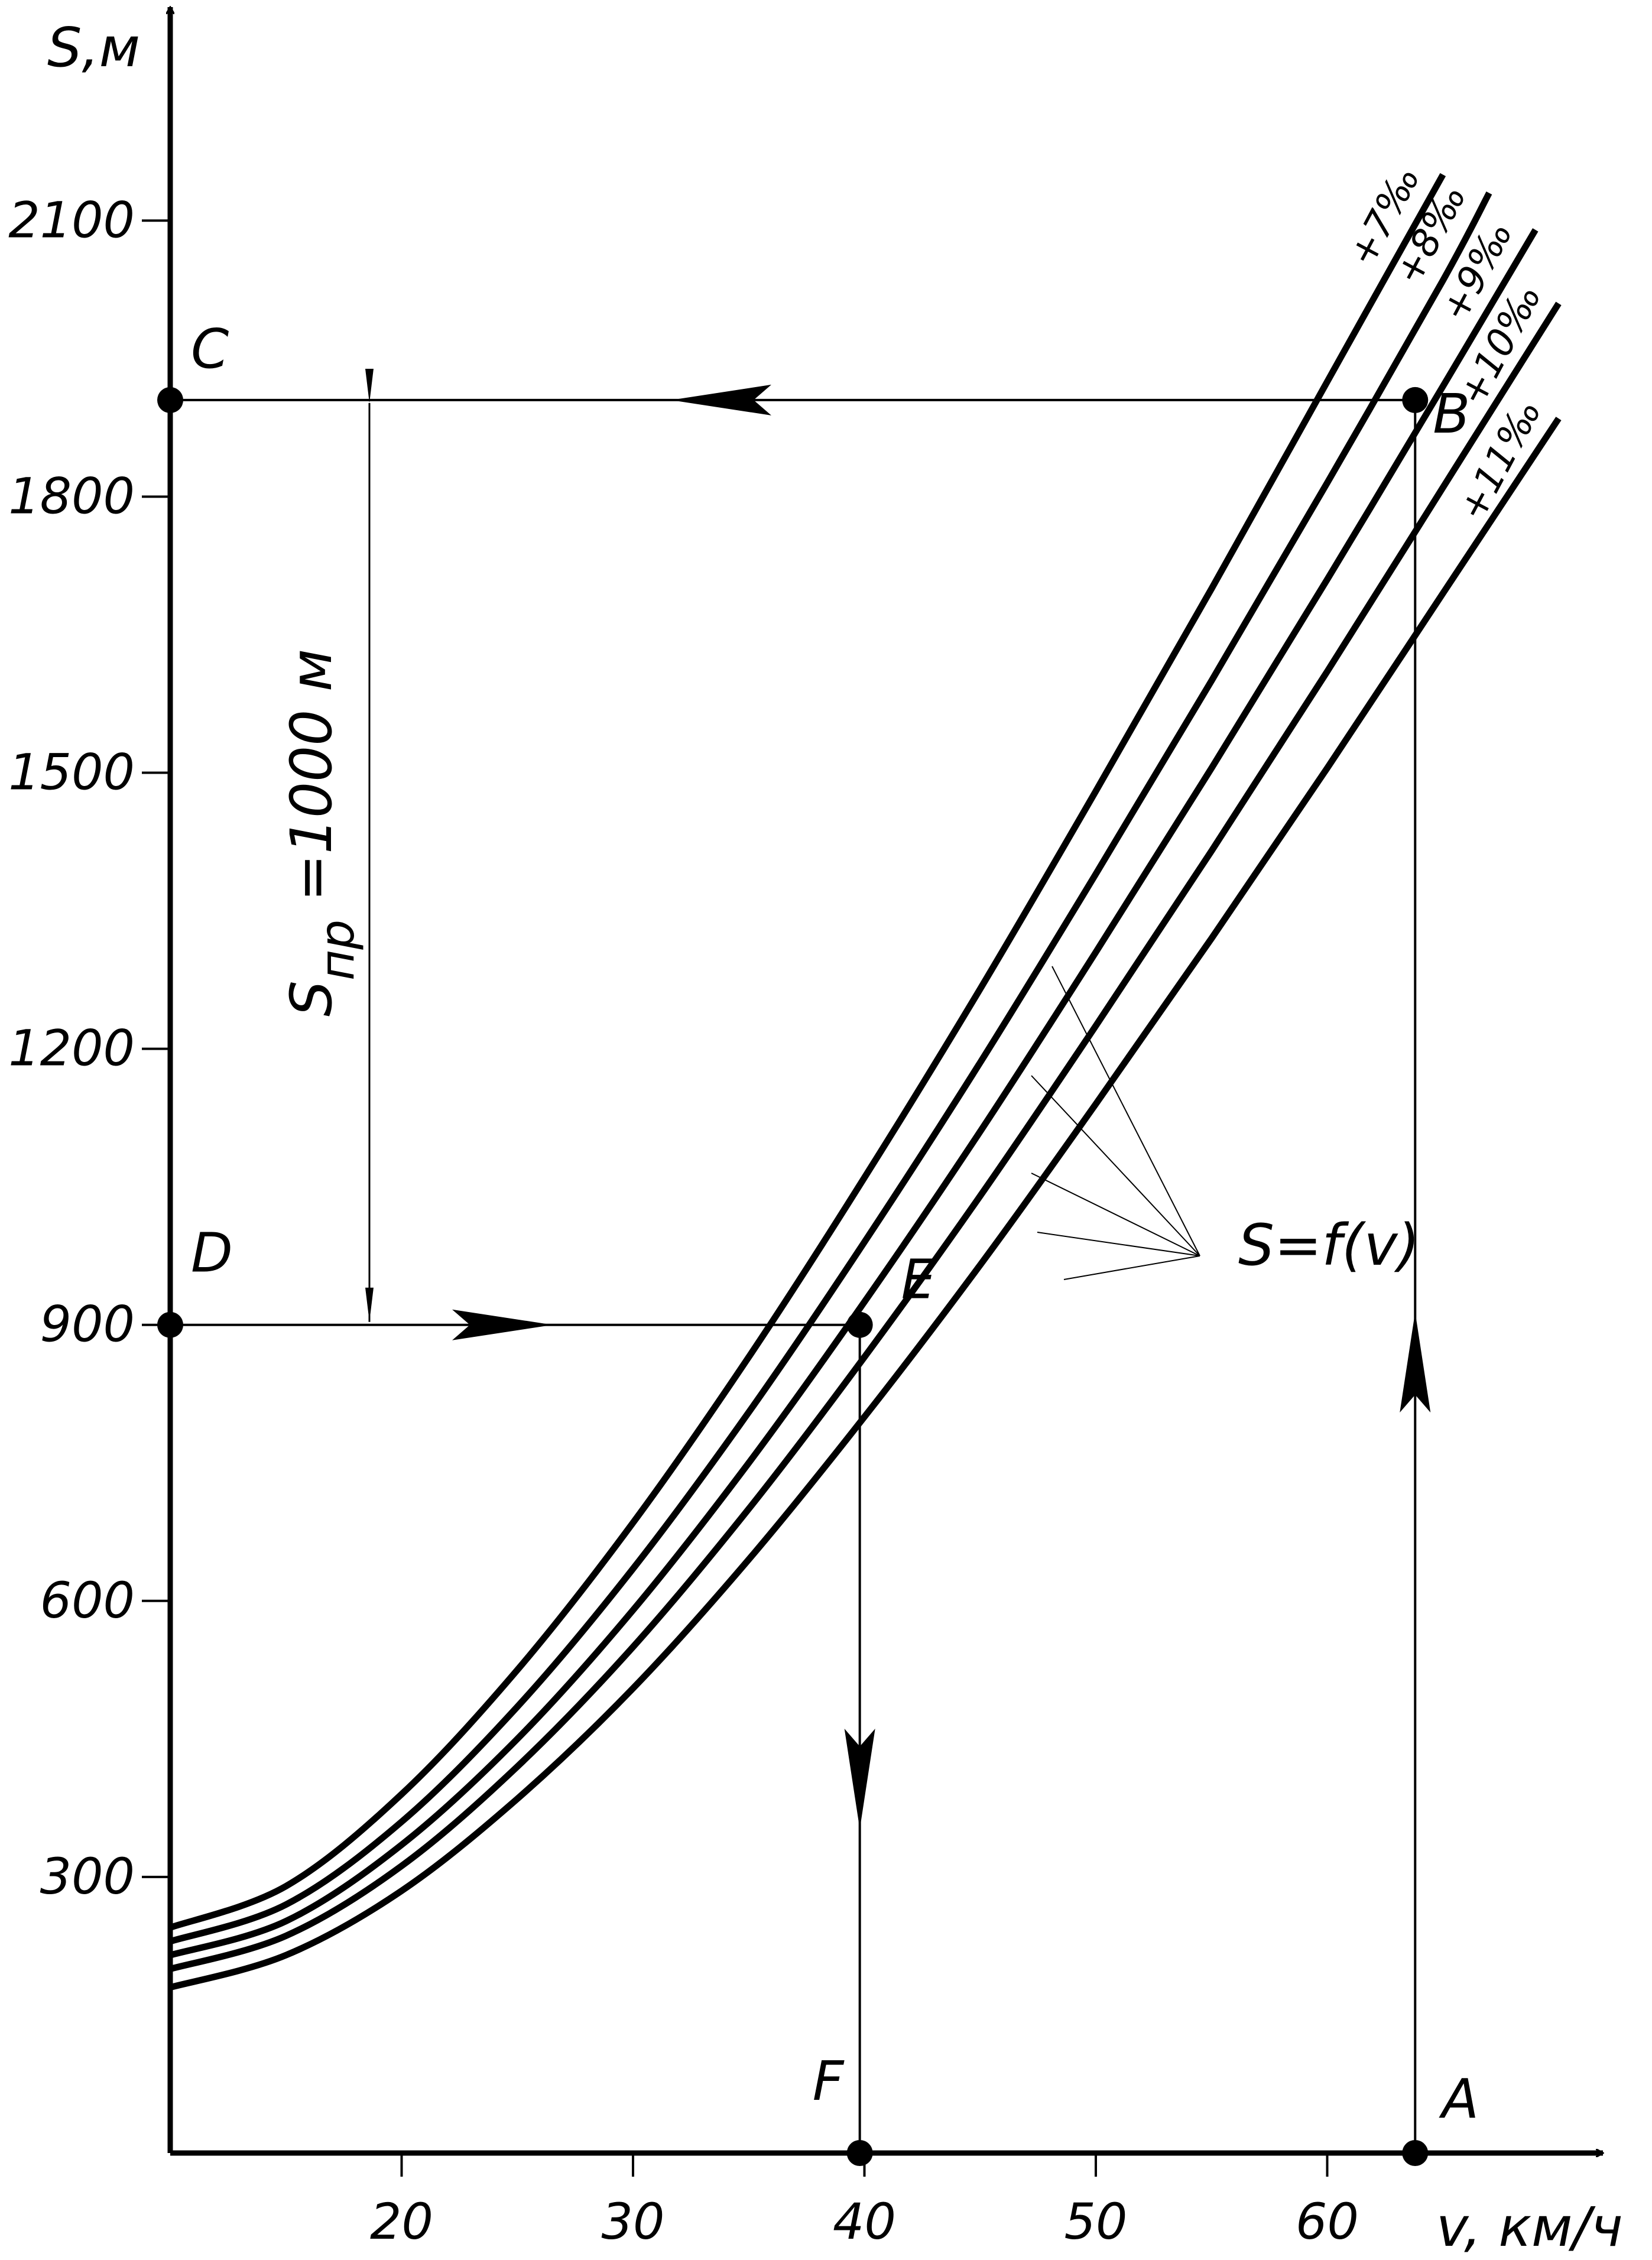 The image size is (1652, 2260). Describe the element at coordinates (212, 1253) in the screenshot. I see `point-label-d: D` at that location.